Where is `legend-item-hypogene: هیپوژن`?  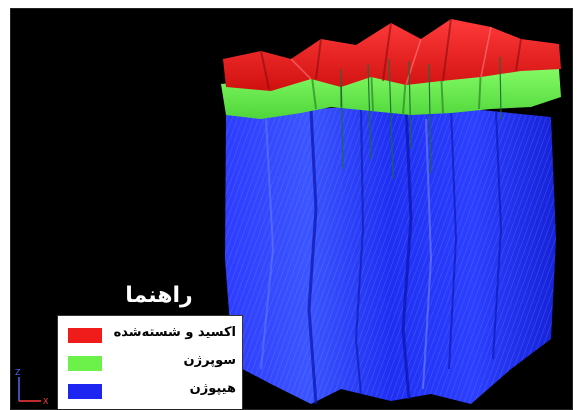 legend-item-hypogene: هیپوژن is located at coordinates (151, 391).